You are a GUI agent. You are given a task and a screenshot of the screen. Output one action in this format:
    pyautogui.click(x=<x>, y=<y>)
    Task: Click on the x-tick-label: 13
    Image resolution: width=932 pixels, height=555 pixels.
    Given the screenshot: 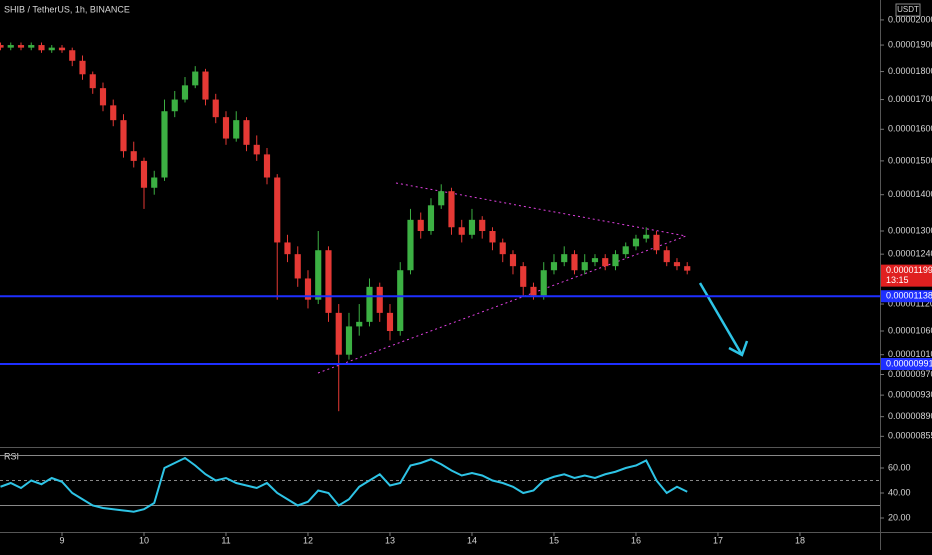 What is the action you would take?
    pyautogui.click(x=390, y=540)
    